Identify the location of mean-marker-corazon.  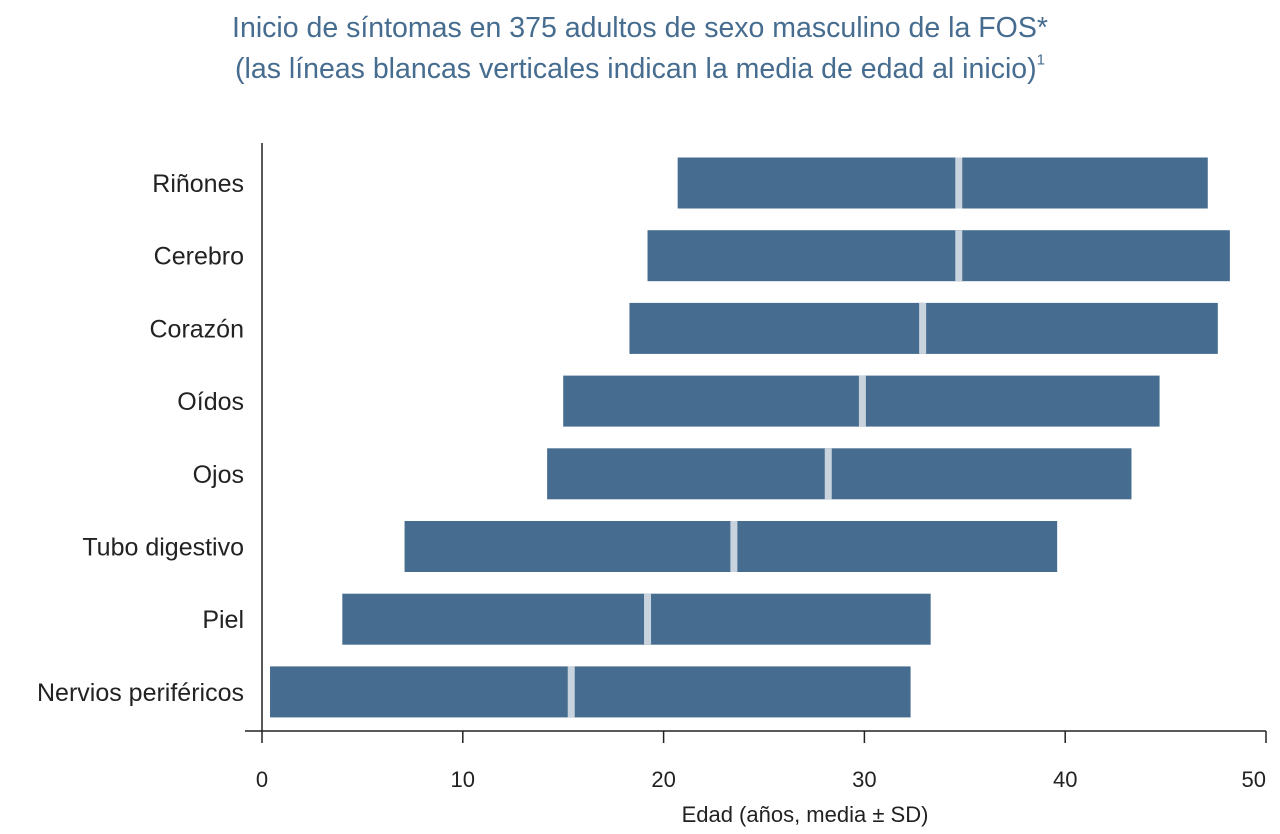
(923, 328).